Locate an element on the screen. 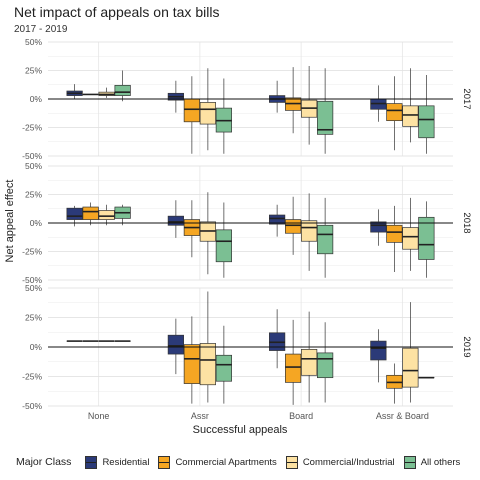  legend-item-all-others: All others is located at coordinates (432, 462).